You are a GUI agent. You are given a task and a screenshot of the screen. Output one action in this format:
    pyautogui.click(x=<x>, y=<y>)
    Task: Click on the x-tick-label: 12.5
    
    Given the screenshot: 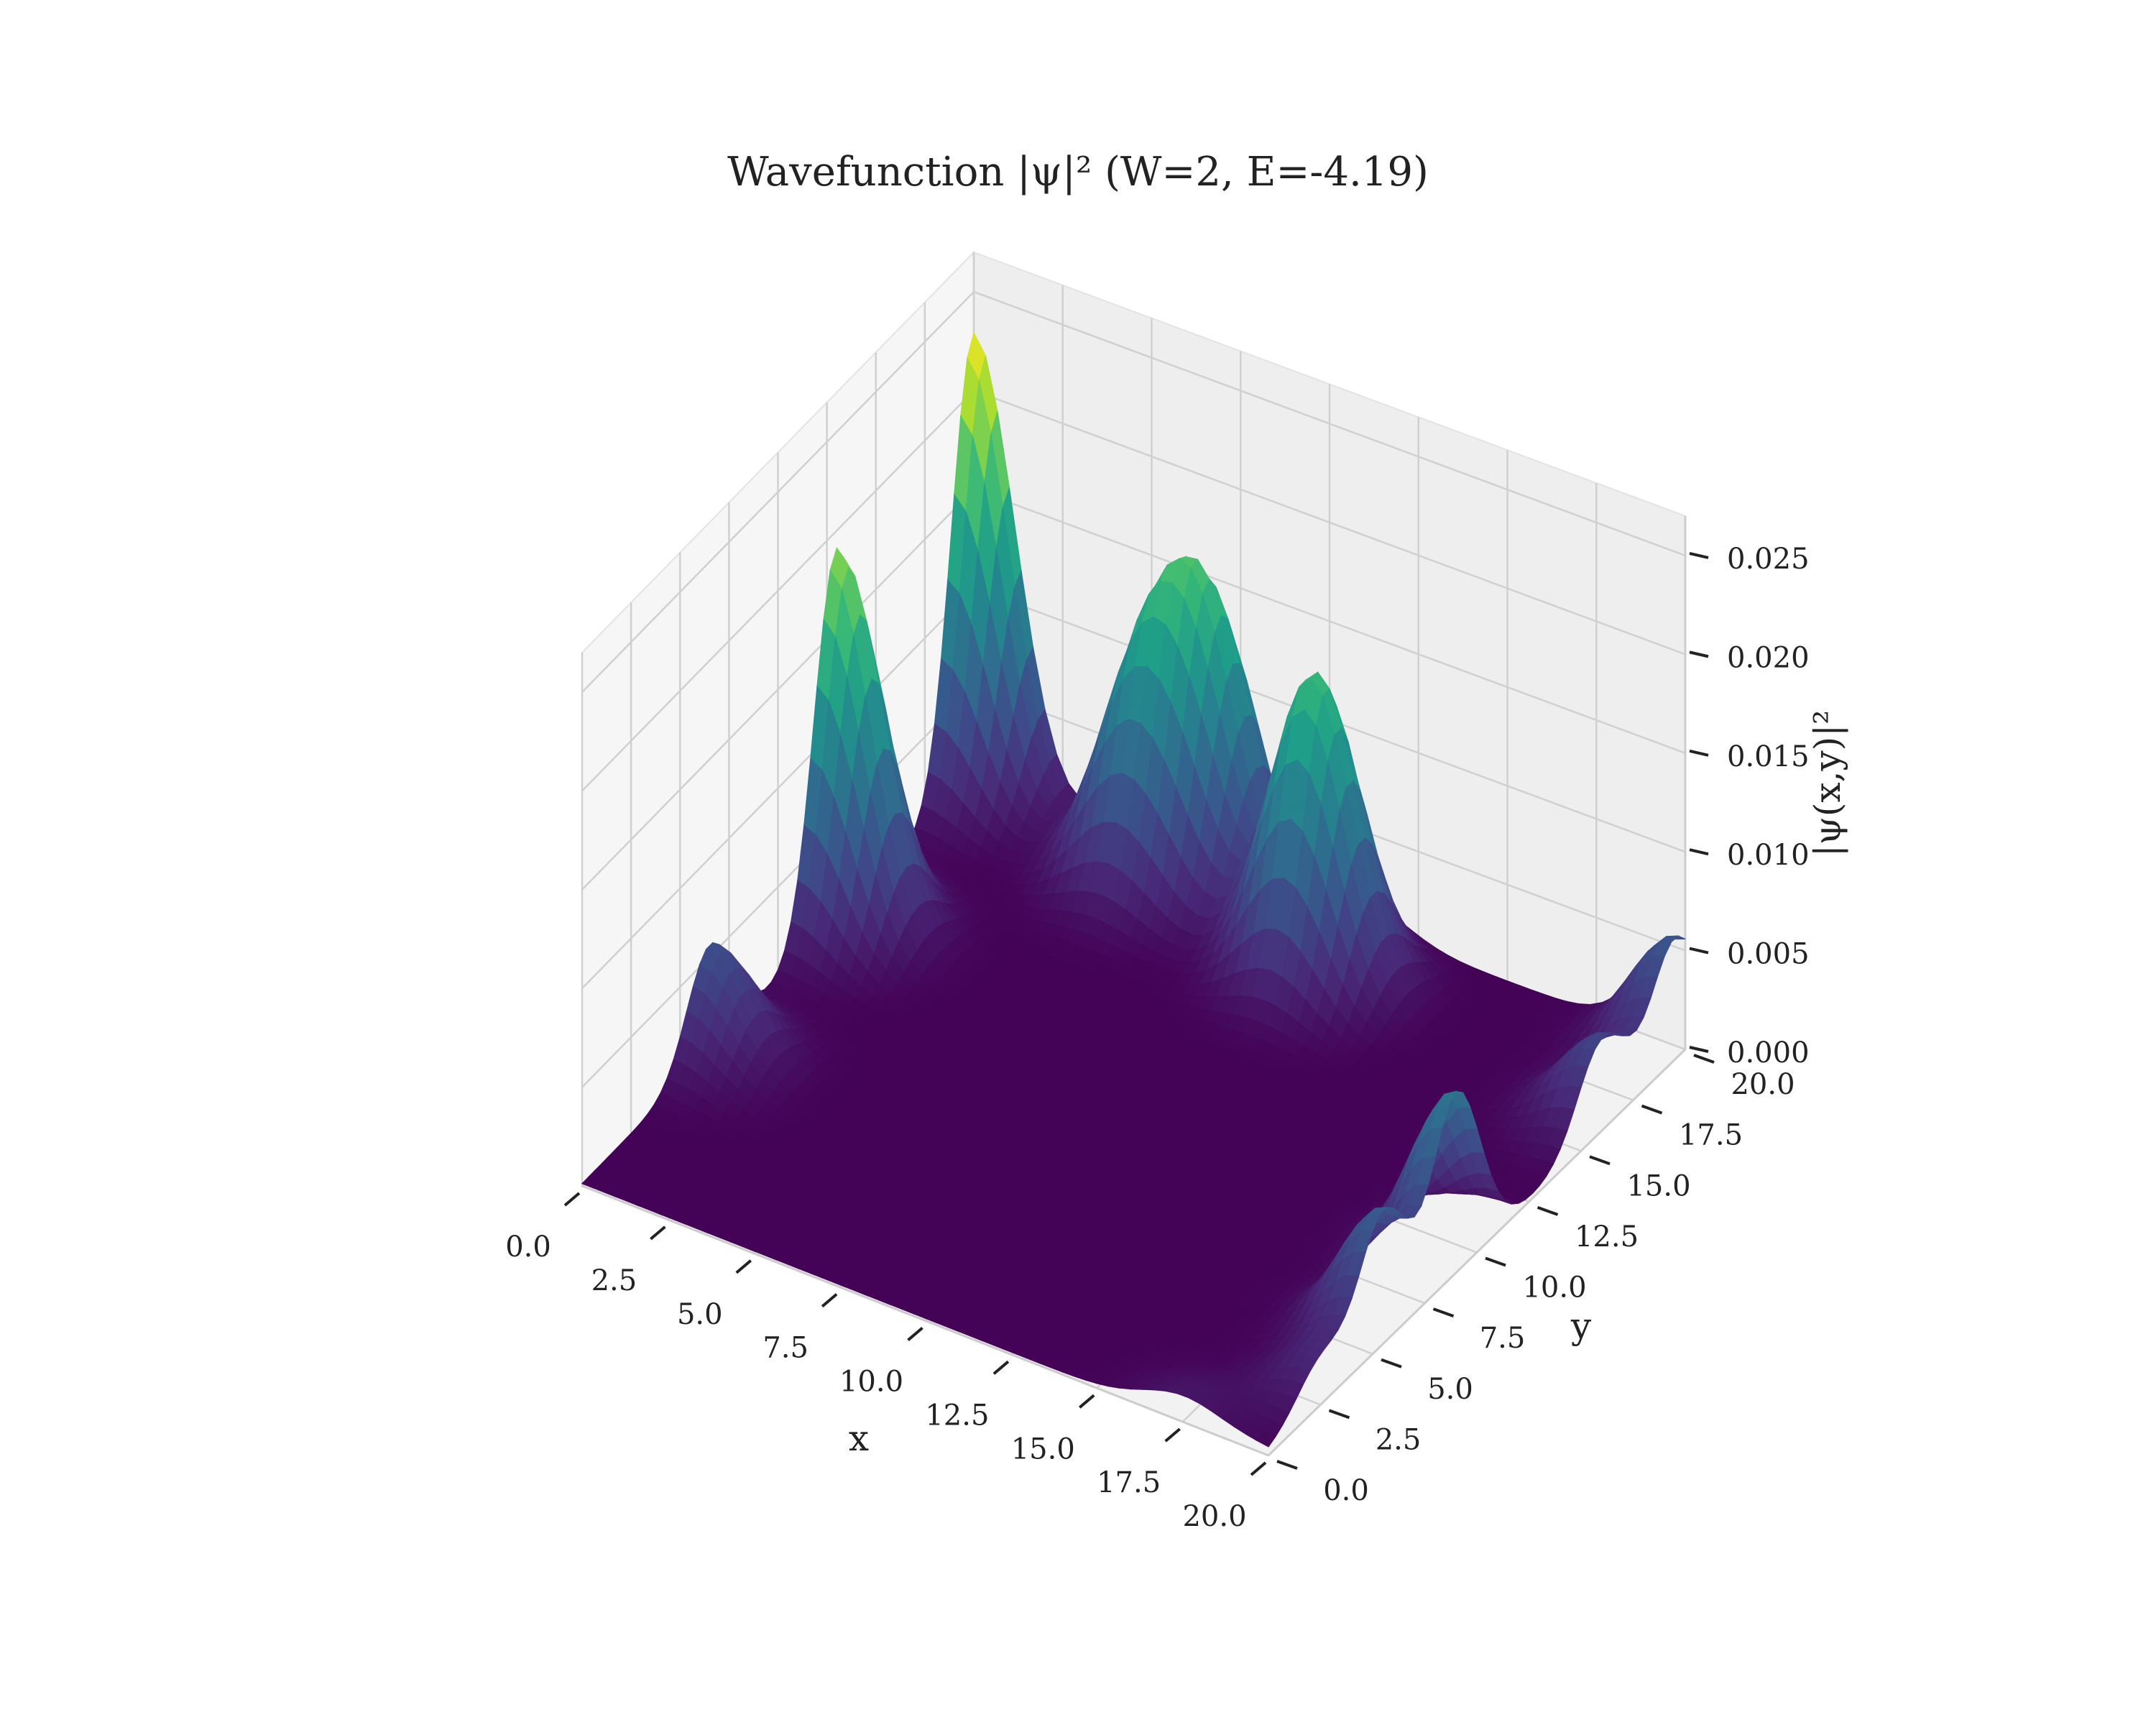 What is the action you would take?
    pyautogui.click(x=957, y=1415)
    